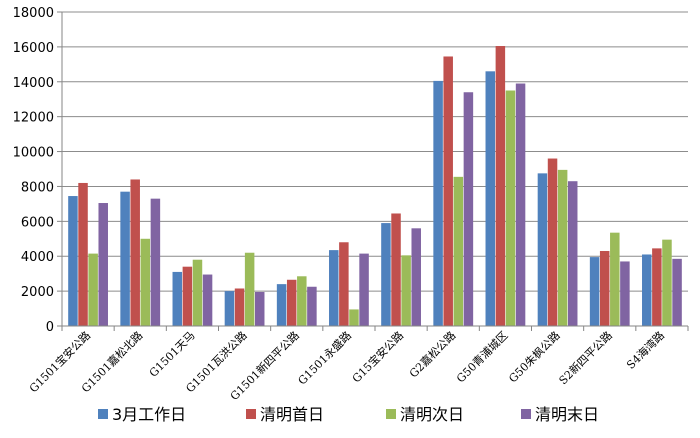 This screenshot has width=700, height=438. I want to click on legend-label-2: 清明首日, so click(292, 414).